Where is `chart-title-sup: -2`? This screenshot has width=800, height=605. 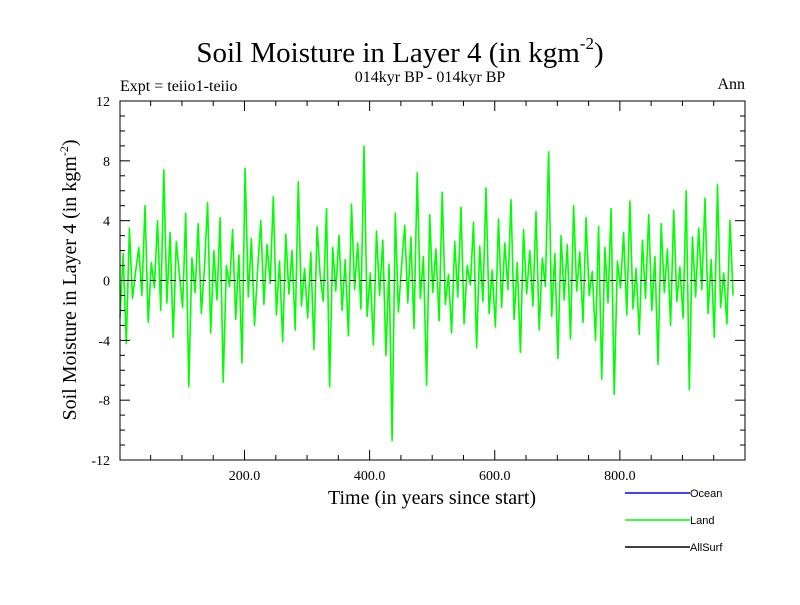 chart-title-sup: -2 is located at coordinates (587, 43).